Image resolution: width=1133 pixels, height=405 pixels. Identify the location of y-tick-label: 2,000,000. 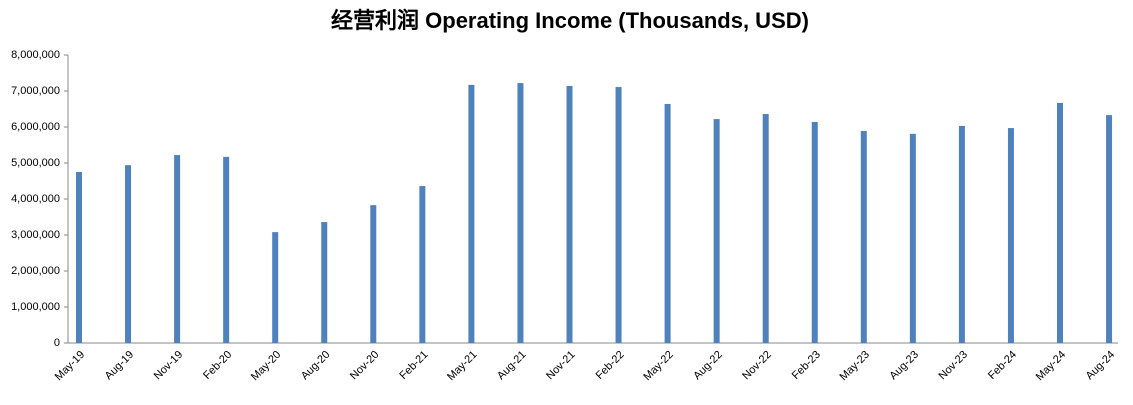
(35, 271).